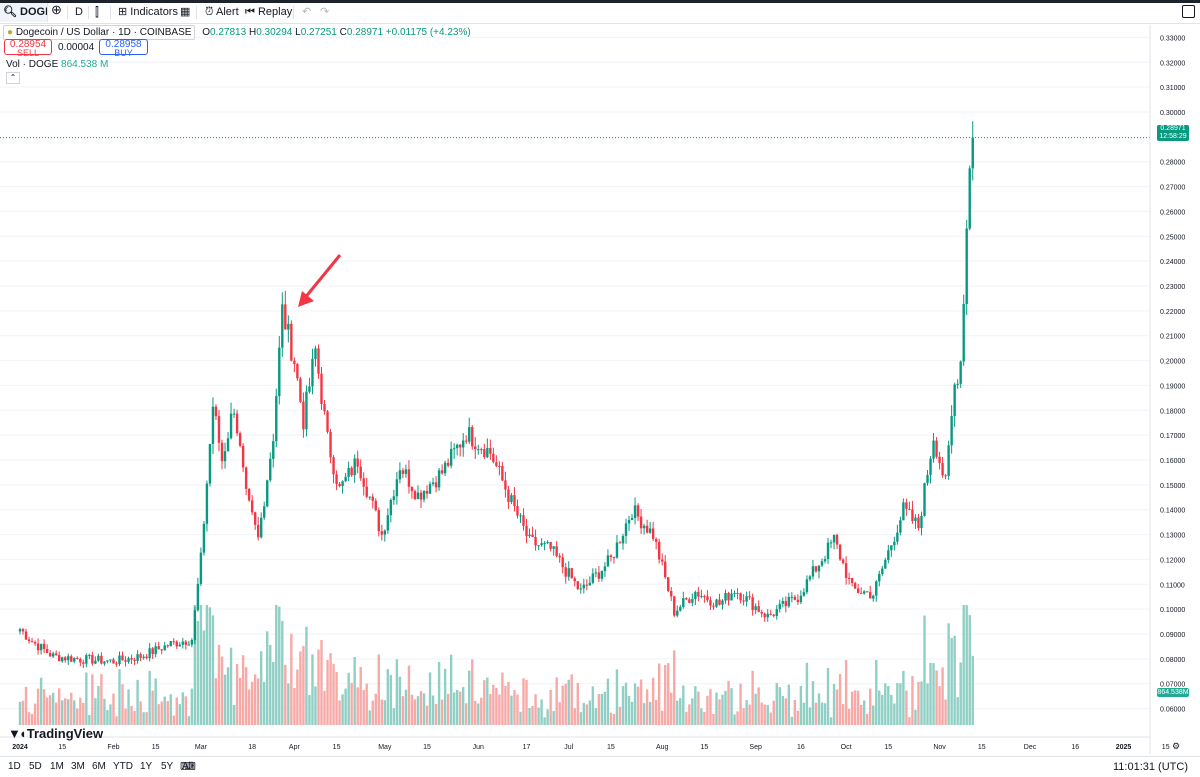 The height and width of the screenshot is (777, 1200). What do you see at coordinates (755, 747) in the screenshot?
I see `time-tick: Sep` at bounding box center [755, 747].